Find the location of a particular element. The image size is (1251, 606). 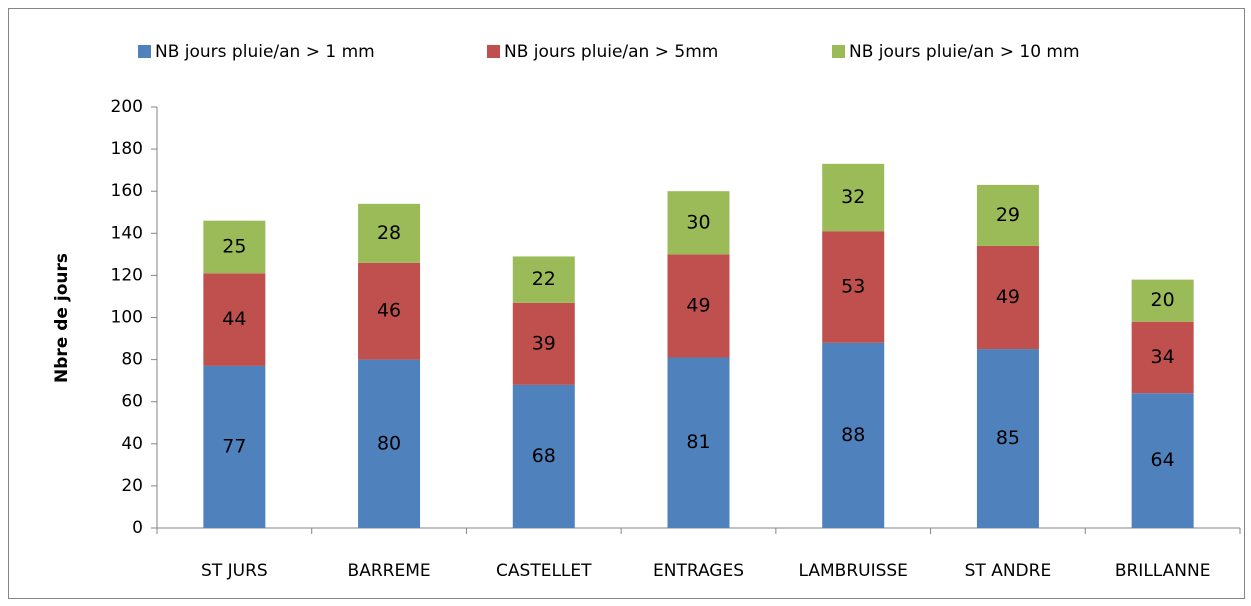

x-tick-label: ST JURS is located at coordinates (234, 571).